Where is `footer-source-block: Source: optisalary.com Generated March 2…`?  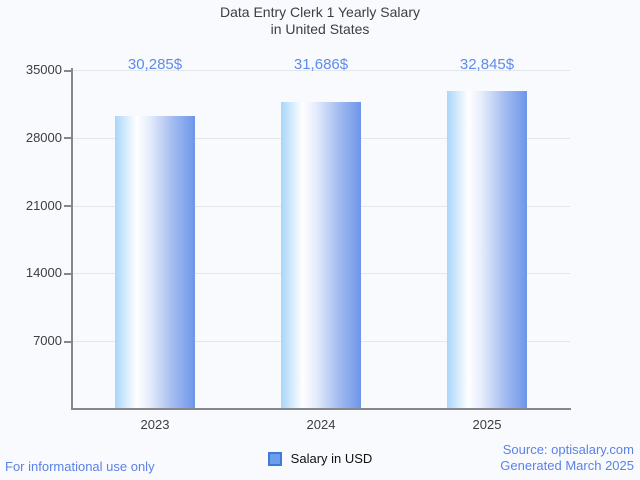 footer-source-block: Source: optisalary.com Generated March 2… is located at coordinates (567, 458).